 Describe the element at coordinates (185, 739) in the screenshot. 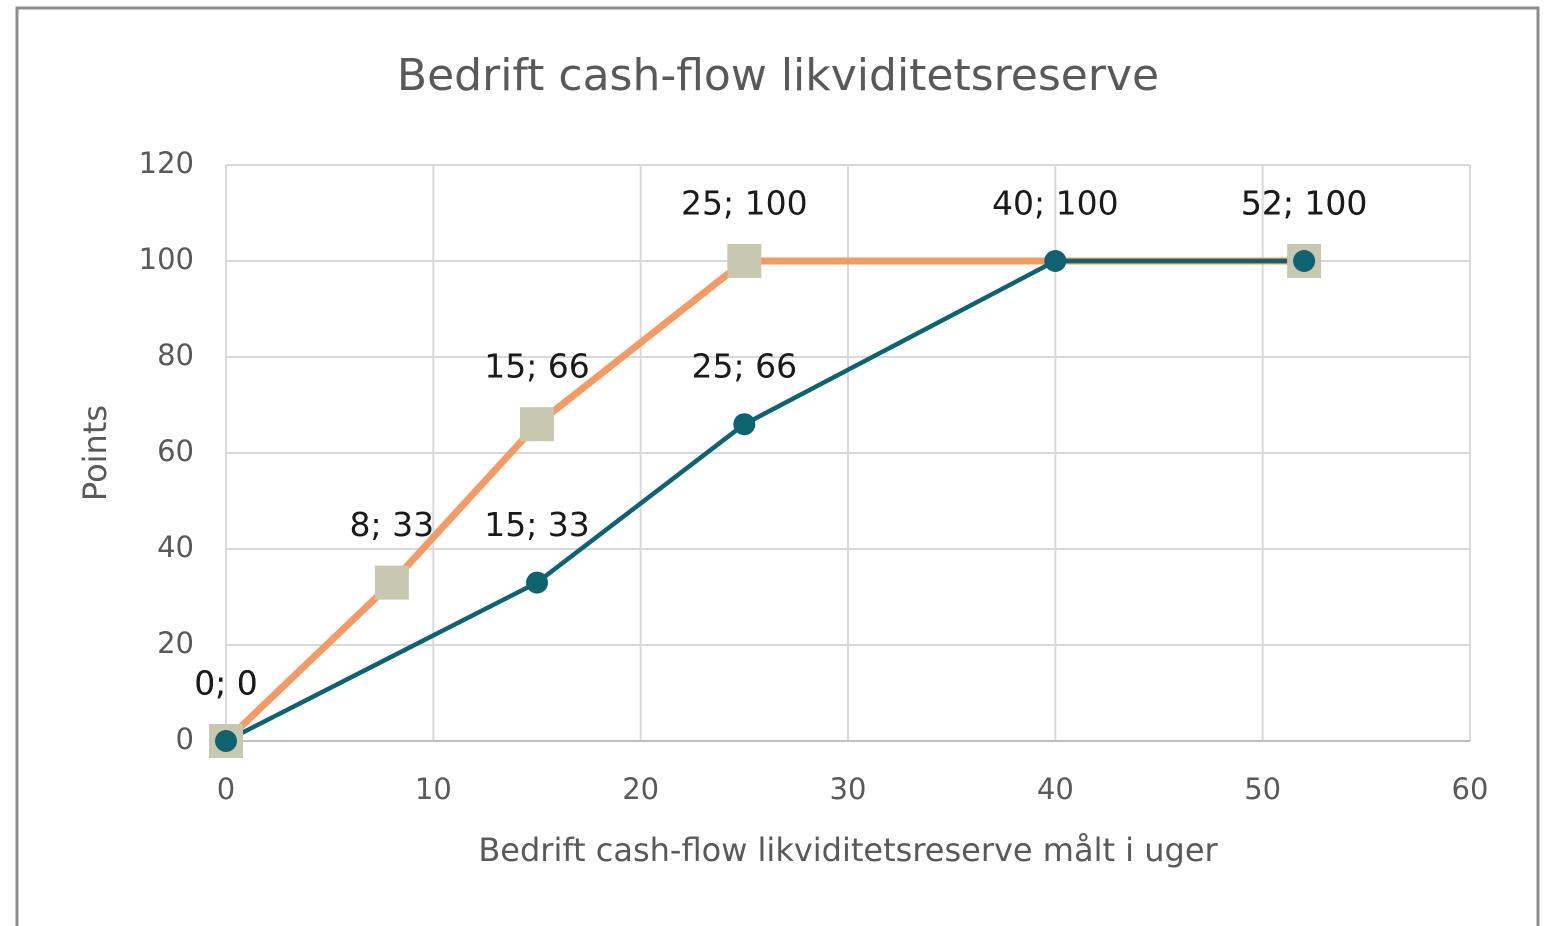

I see `y-tick-label: 0` at that location.